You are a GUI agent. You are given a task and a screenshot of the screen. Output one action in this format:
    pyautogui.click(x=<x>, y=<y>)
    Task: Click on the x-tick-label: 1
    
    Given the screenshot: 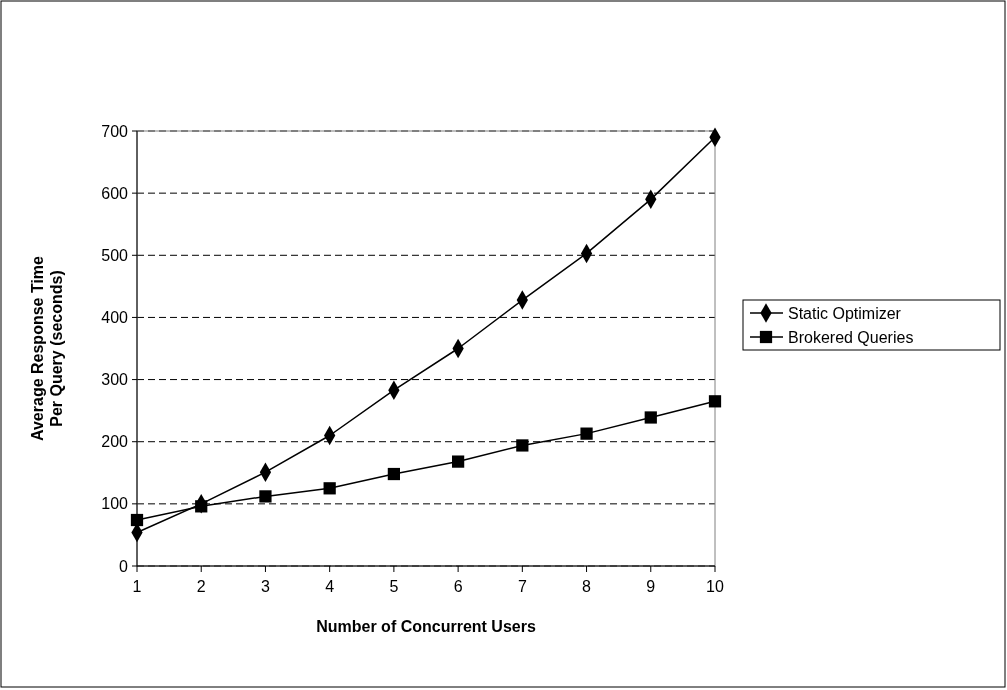 What is the action you would take?
    pyautogui.click(x=137, y=586)
    